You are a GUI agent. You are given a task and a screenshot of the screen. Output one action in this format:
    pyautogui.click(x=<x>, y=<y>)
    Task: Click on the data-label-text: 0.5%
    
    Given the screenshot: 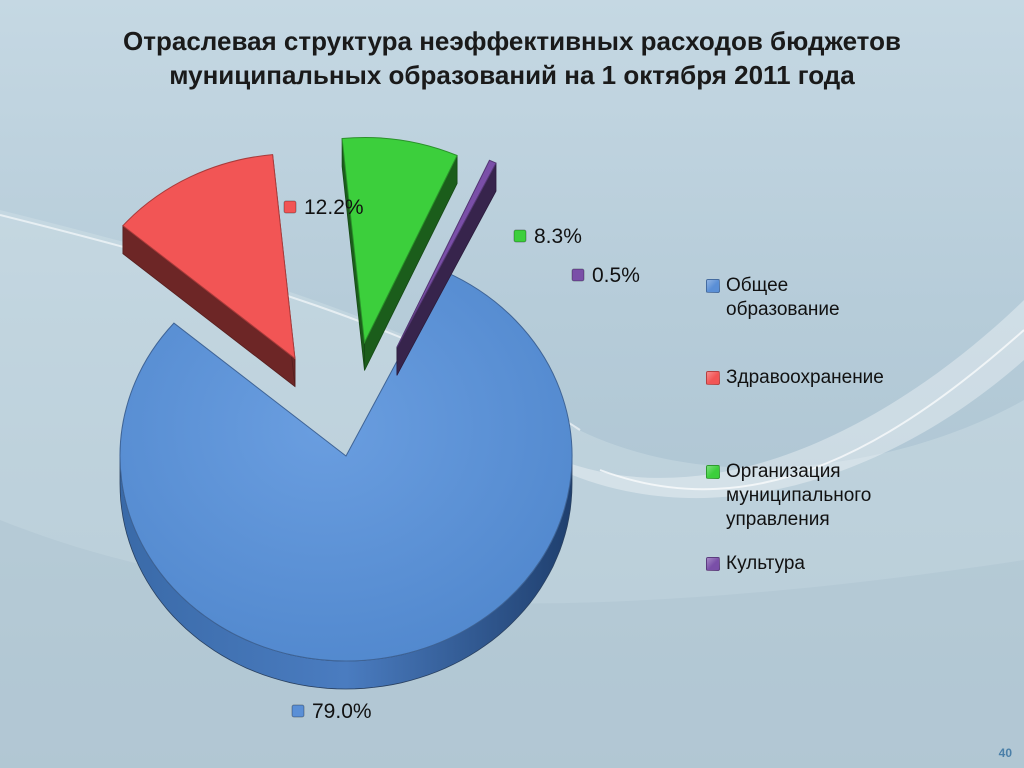 What is the action you would take?
    pyautogui.click(x=616, y=275)
    